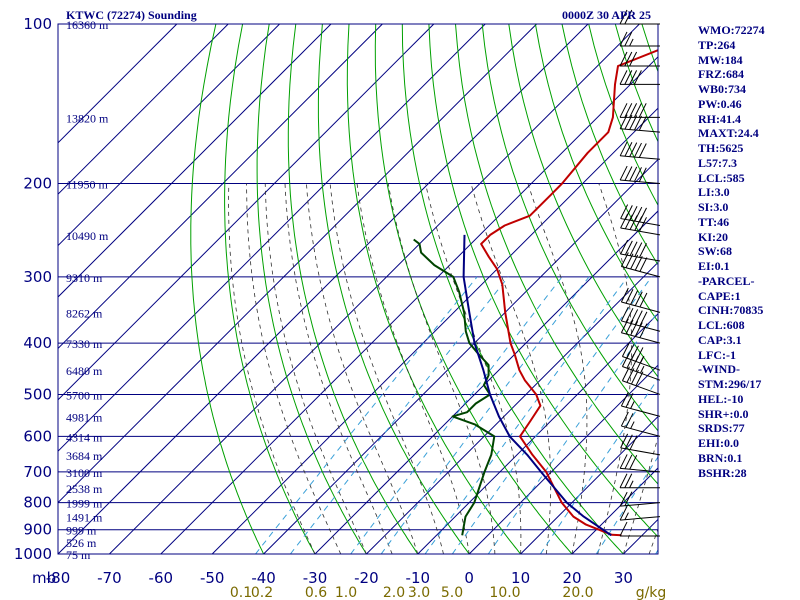 The image size is (800, 600). Describe the element at coordinates (212, 578) in the screenshot. I see `temperature-tick-label: -50` at that location.